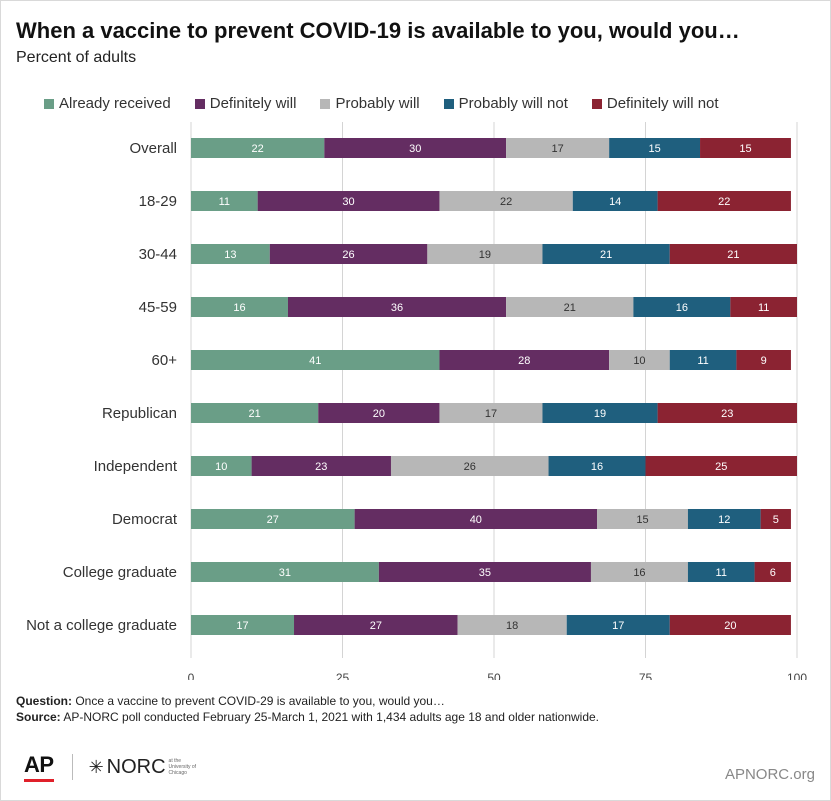 This screenshot has height=801, width=831. I want to click on data-label: 27, so click(376, 626).